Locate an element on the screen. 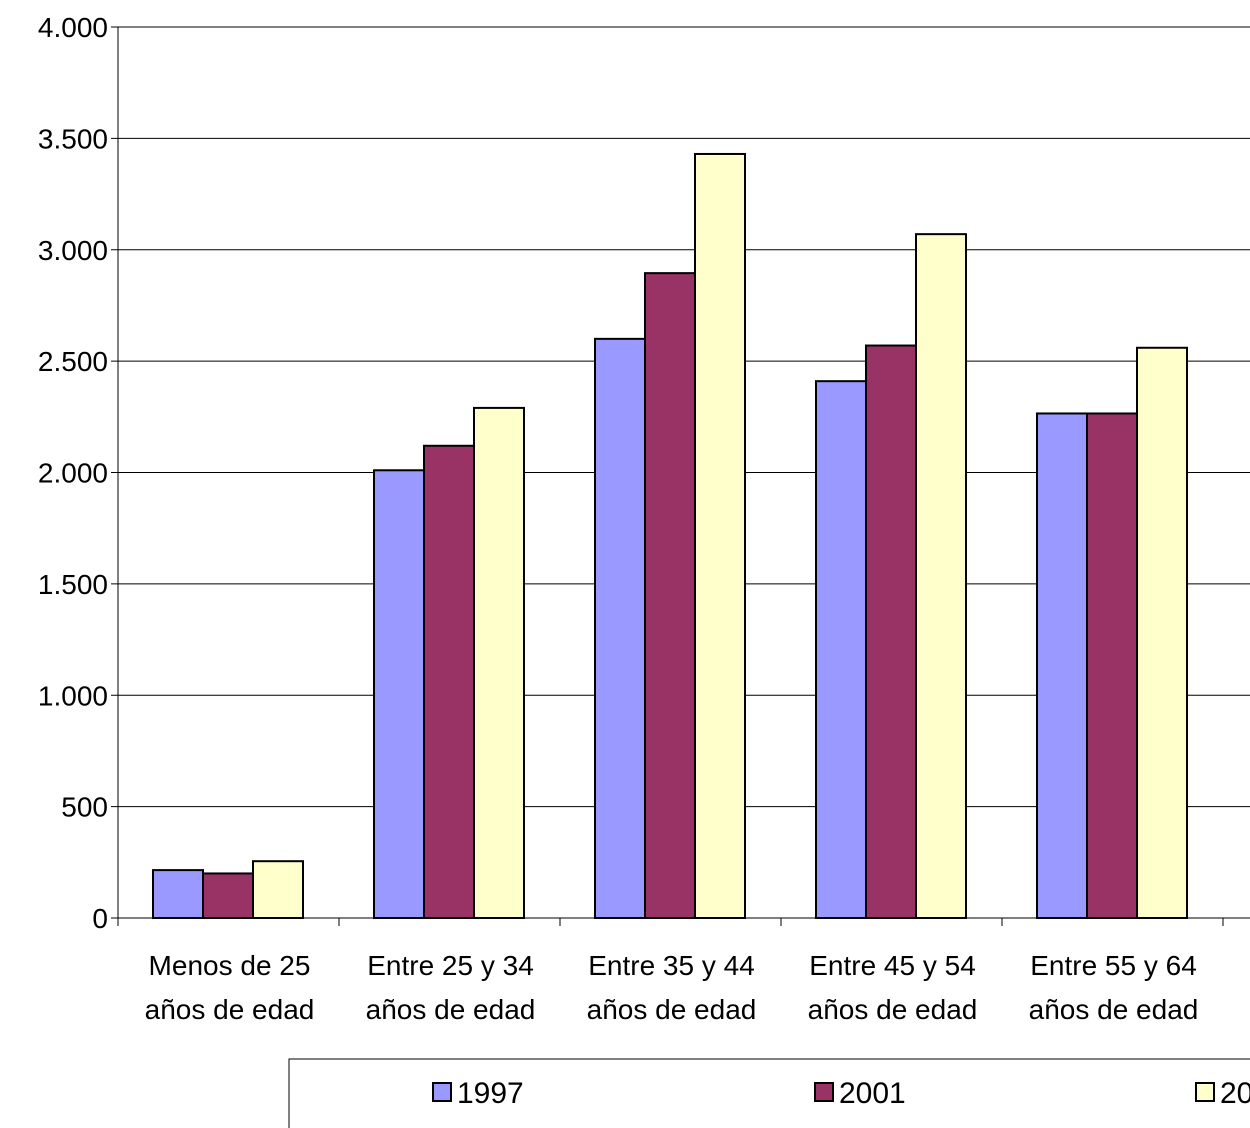 The width and height of the screenshot is (1250, 1128). y-tick-label: 500 is located at coordinates (84, 807).